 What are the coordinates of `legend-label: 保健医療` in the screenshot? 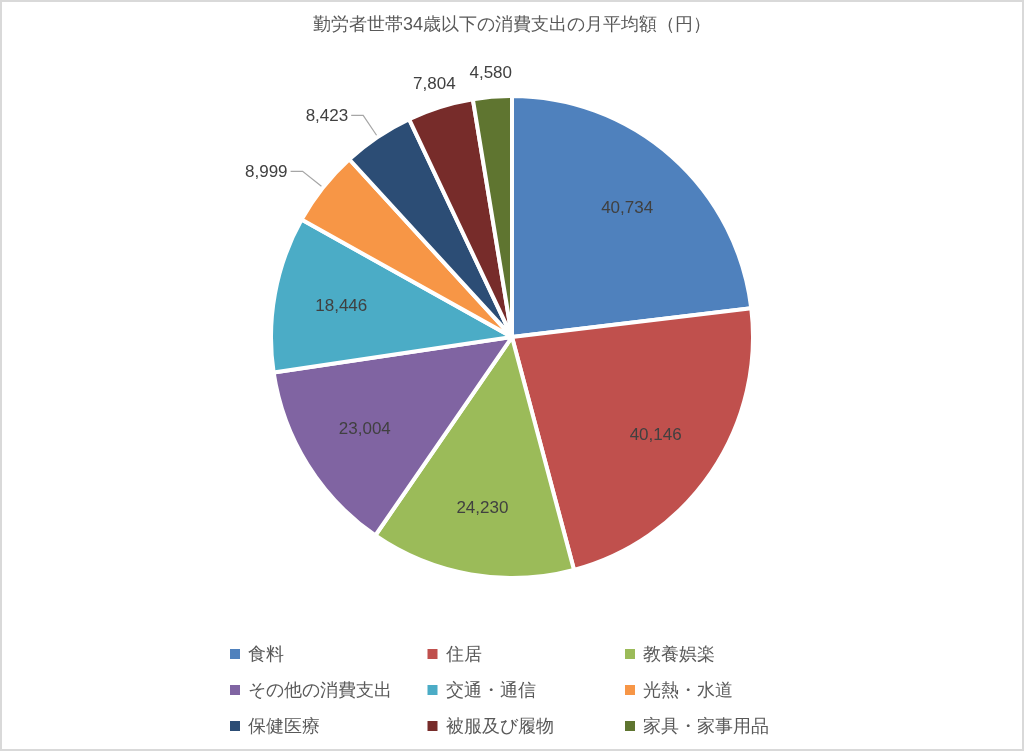 It's located at (284, 726).